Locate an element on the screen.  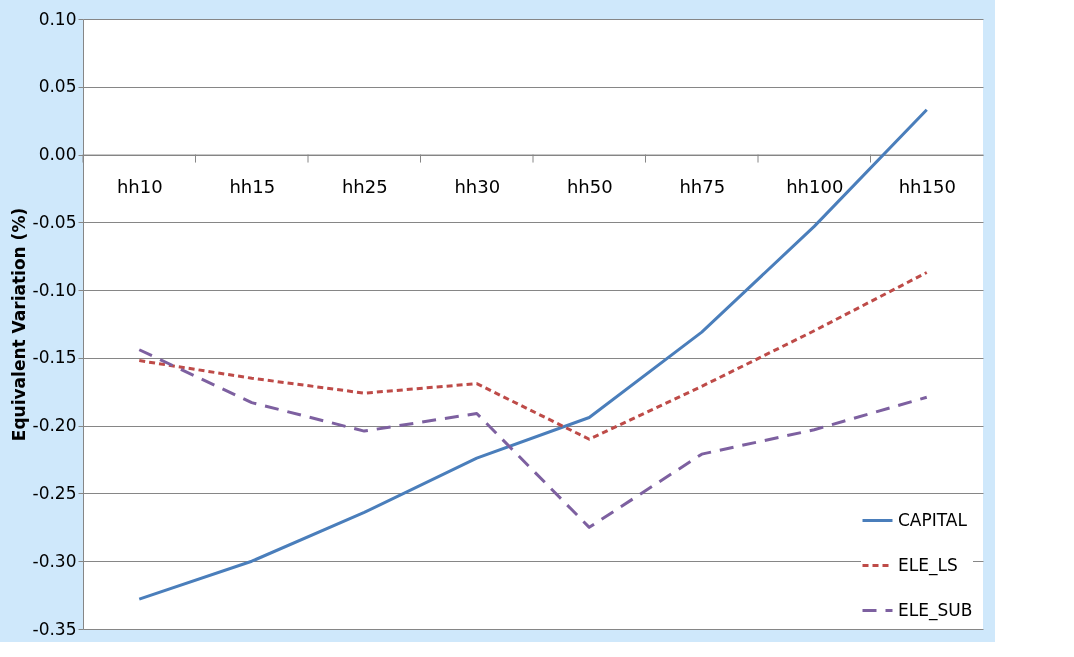
x-tick-label: hh150 is located at coordinates (927, 187).